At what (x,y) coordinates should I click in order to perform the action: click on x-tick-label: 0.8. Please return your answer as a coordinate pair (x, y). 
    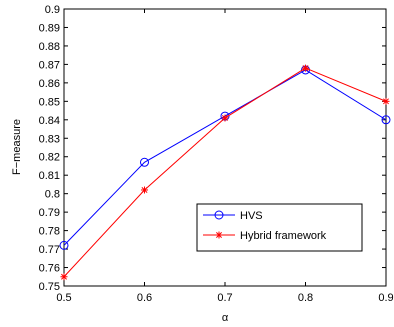
    Looking at the image, I should click on (305, 298).